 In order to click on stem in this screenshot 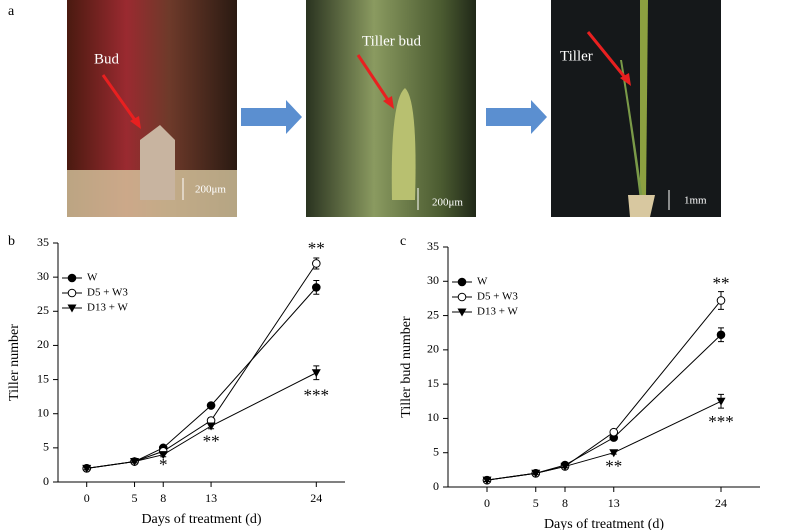, I will do `click(644, 100)`.